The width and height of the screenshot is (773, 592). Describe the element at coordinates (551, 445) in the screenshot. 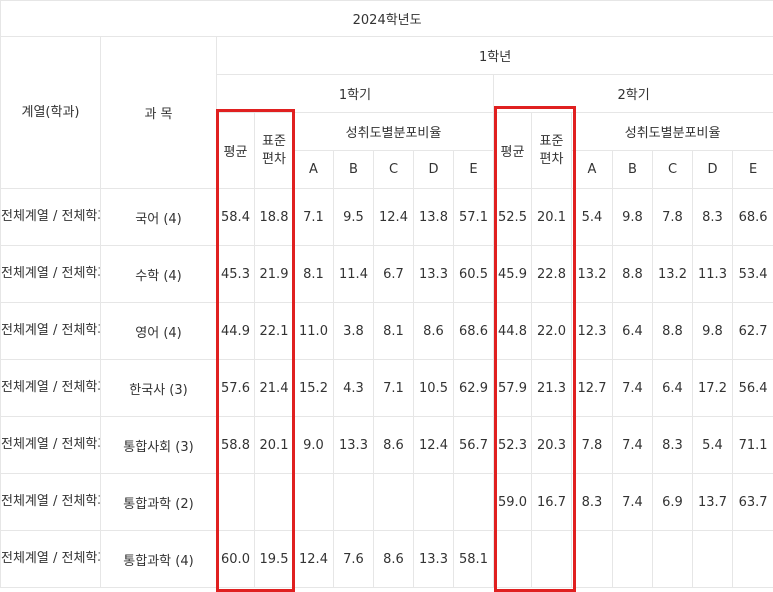

I see `s2-std-dev-cell: 20.3` at that location.